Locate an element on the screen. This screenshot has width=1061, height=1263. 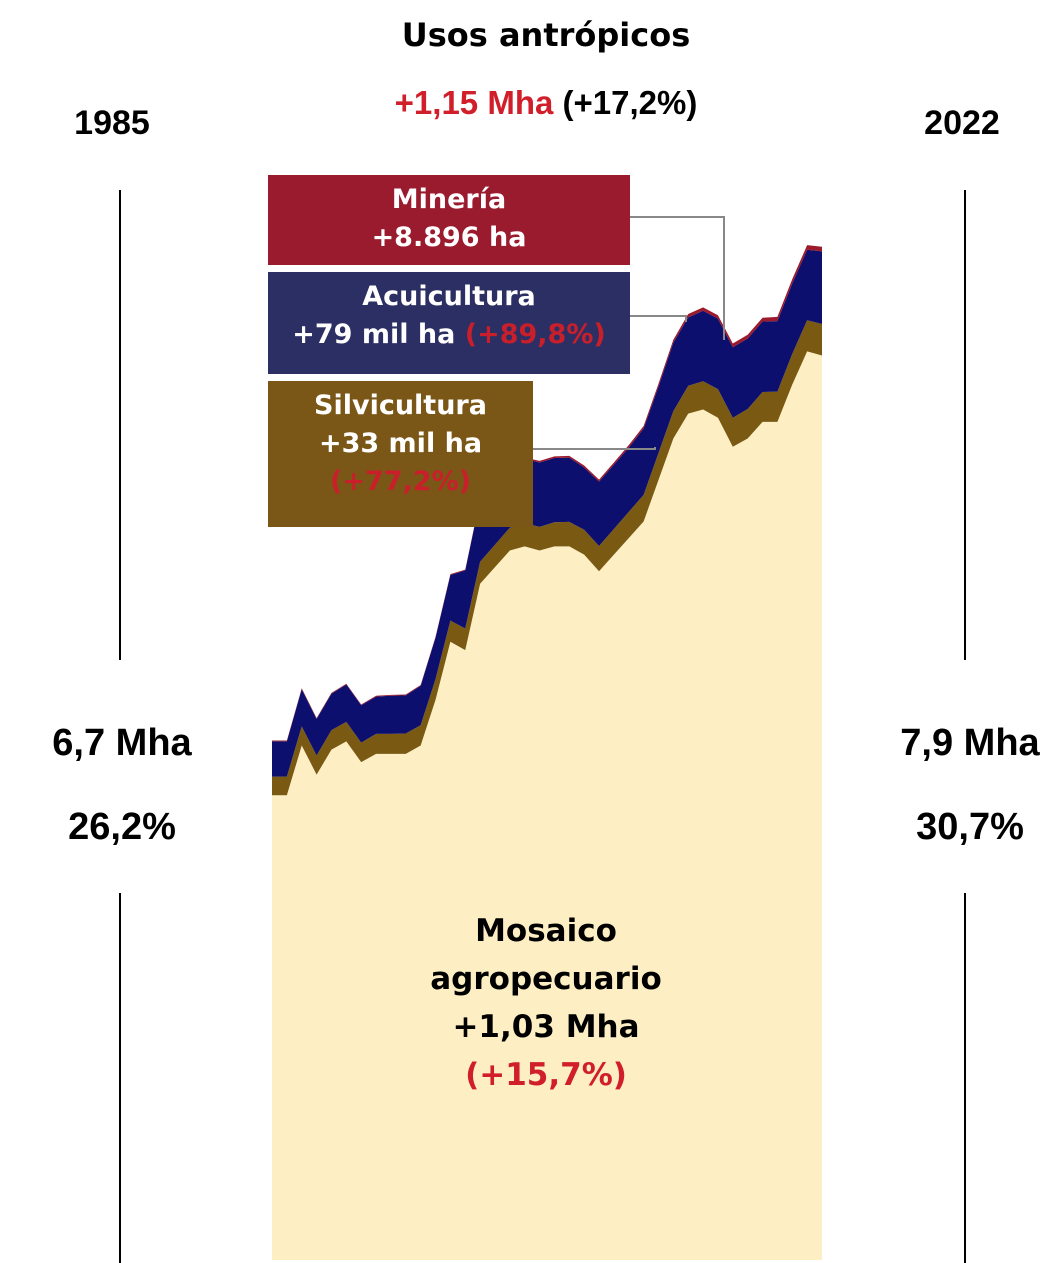
label-box: Minería +8.896 ha is located at coordinates (449, 220).